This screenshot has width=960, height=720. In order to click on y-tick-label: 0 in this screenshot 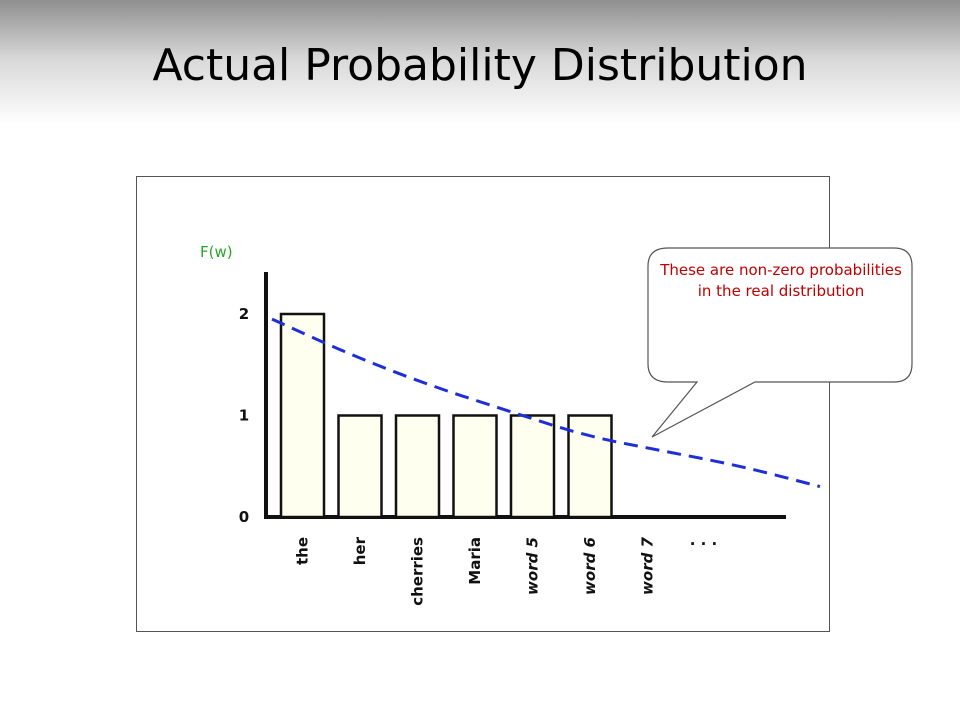, I will do `click(244, 517)`.